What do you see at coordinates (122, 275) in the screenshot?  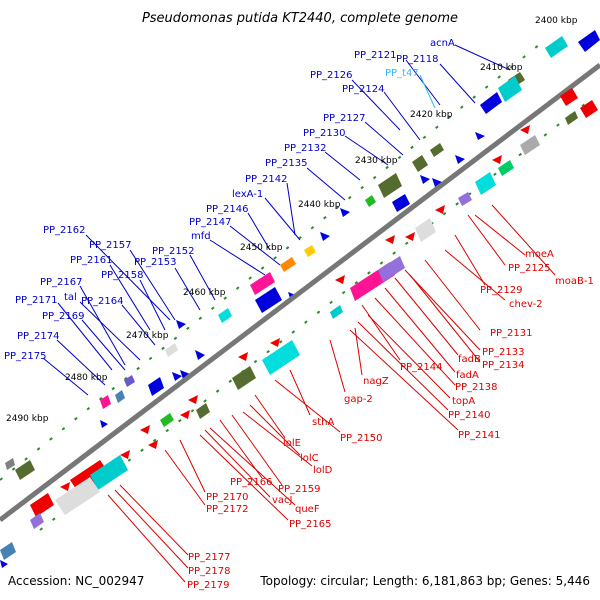 I see `gene-label: PP_2158` at bounding box center [122, 275].